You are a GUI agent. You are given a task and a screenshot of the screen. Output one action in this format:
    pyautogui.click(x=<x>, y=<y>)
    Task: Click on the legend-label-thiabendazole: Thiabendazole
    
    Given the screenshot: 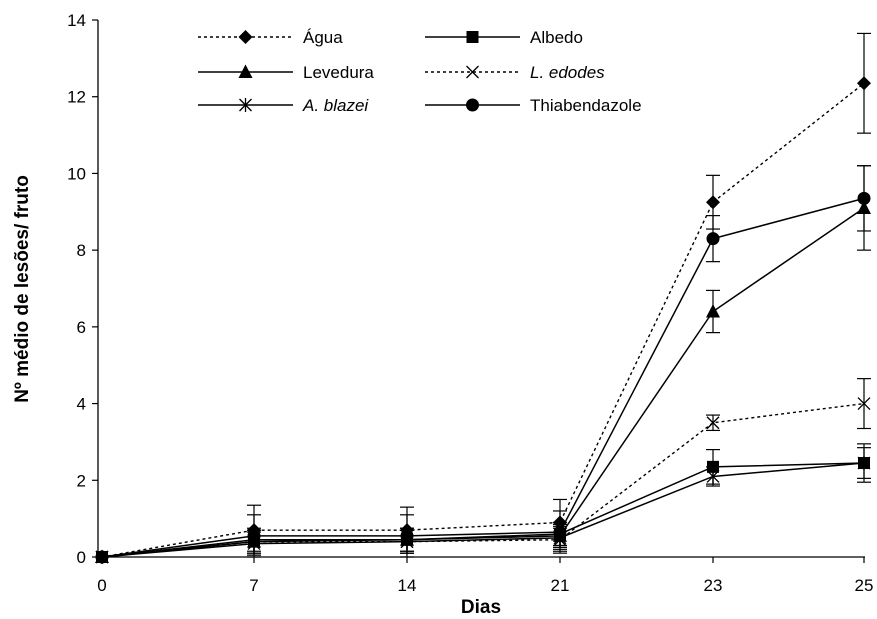 What is the action you would take?
    pyautogui.click(x=586, y=105)
    